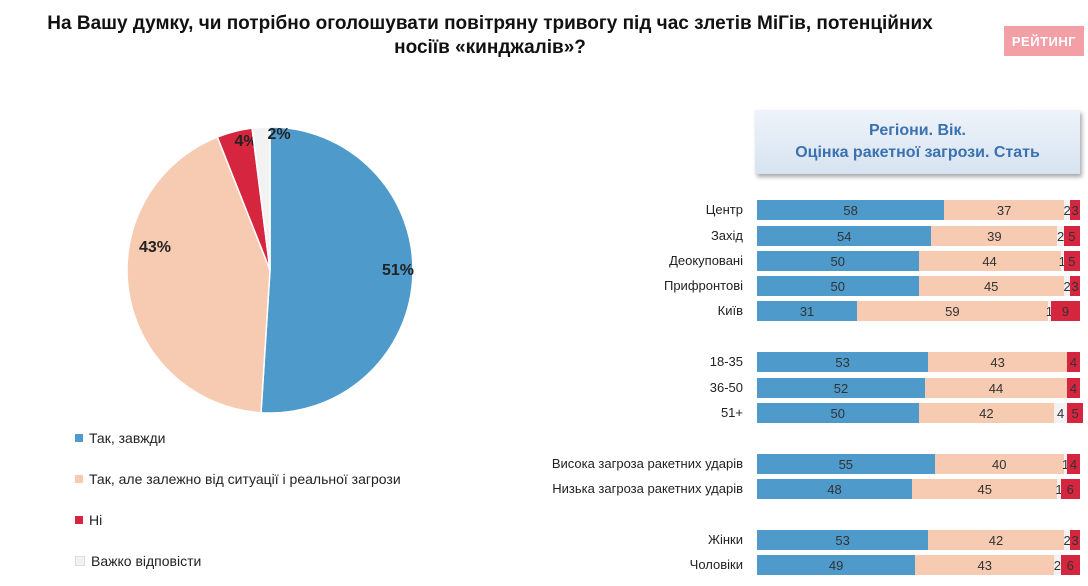  I want to click on bar-row-label: Деокуповані, so click(706, 260).